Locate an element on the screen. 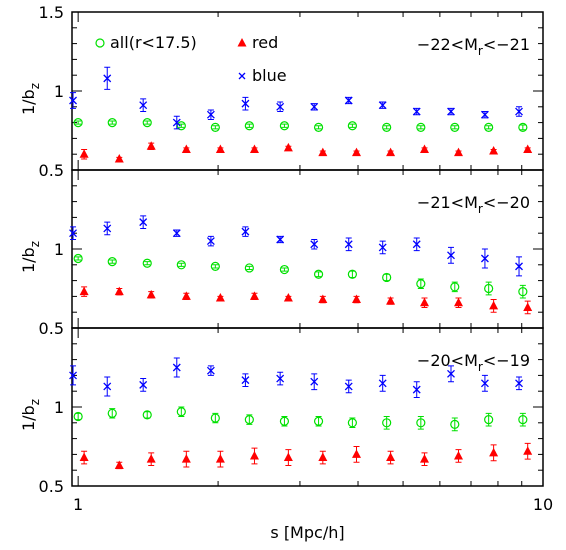 The image size is (566, 550). legend-item: blue is located at coordinates (262, 75).